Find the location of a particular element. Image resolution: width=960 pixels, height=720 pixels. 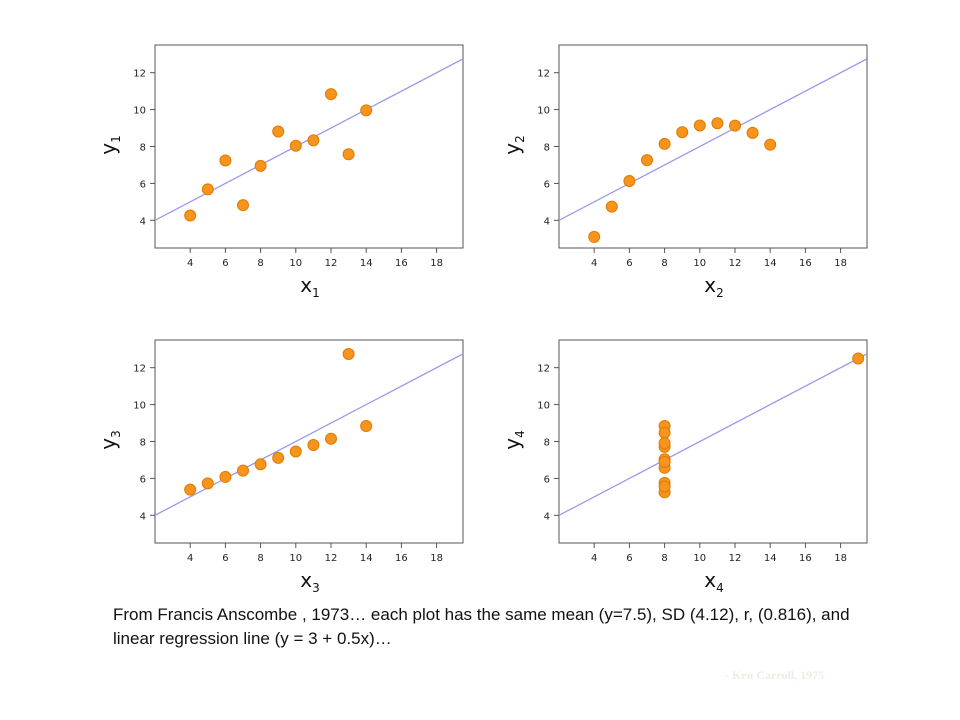

y-tick-label-1-0: 4 is located at coordinates (143, 221).